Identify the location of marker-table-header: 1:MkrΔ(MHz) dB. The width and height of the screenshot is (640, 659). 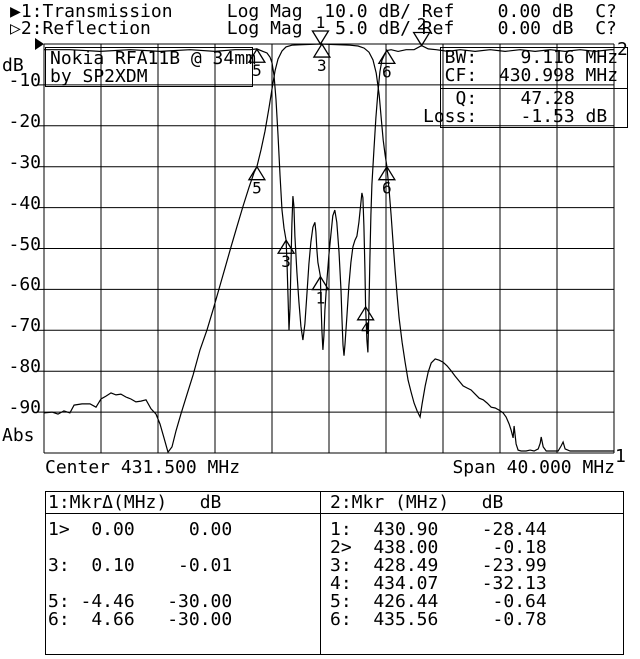
(135, 502).